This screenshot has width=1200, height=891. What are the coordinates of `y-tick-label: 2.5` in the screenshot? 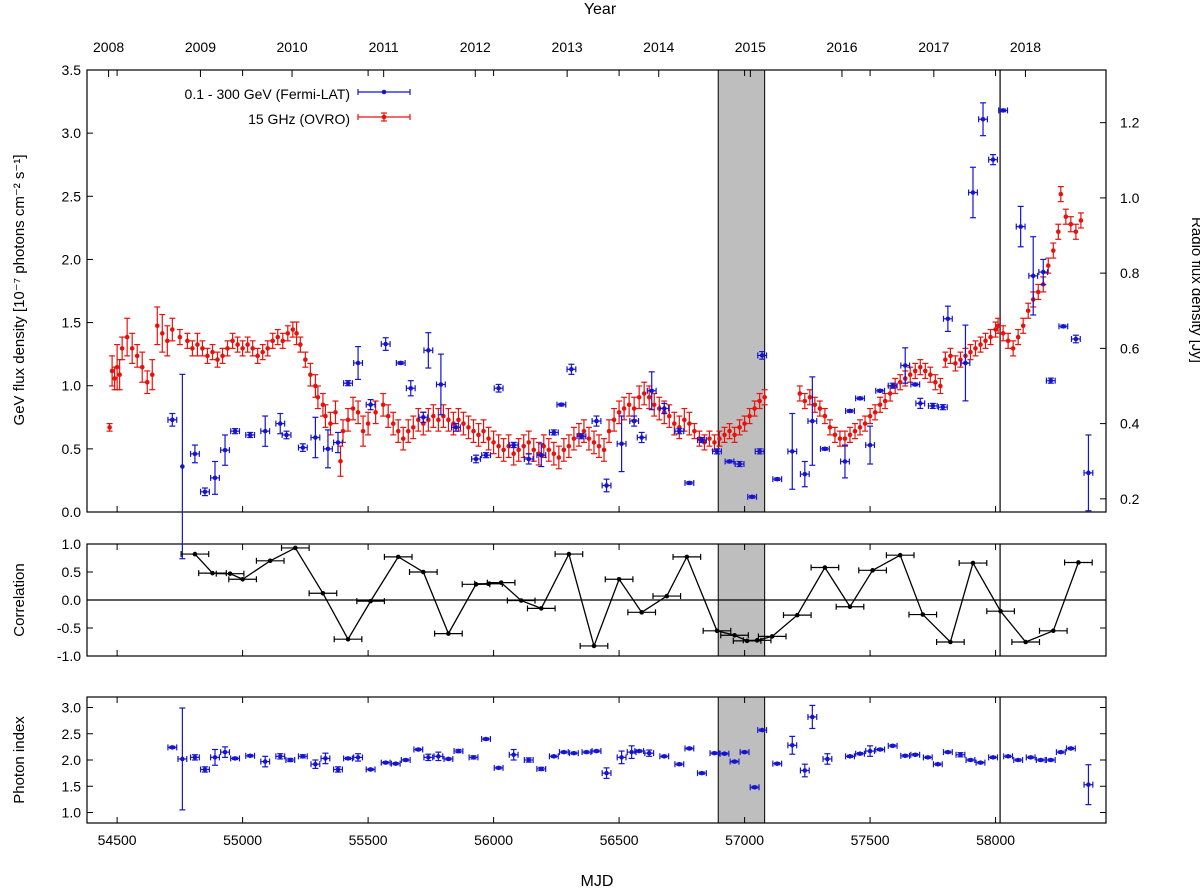 It's located at (72, 734).